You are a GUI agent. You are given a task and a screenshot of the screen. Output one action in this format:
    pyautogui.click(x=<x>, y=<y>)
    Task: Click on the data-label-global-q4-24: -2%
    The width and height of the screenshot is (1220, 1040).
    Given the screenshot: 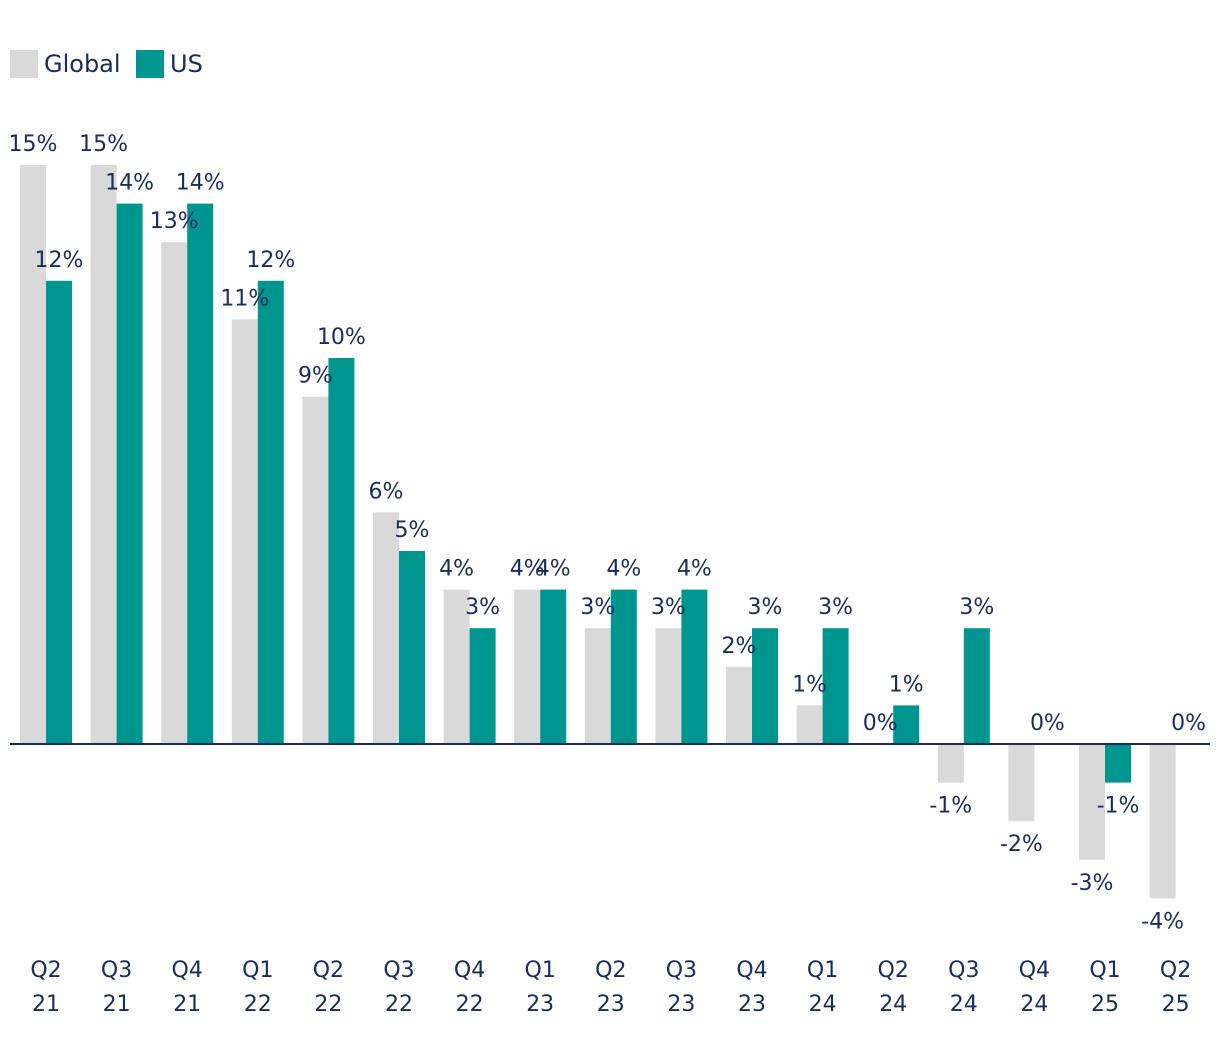 What is the action you would take?
    pyautogui.click(x=1021, y=844)
    